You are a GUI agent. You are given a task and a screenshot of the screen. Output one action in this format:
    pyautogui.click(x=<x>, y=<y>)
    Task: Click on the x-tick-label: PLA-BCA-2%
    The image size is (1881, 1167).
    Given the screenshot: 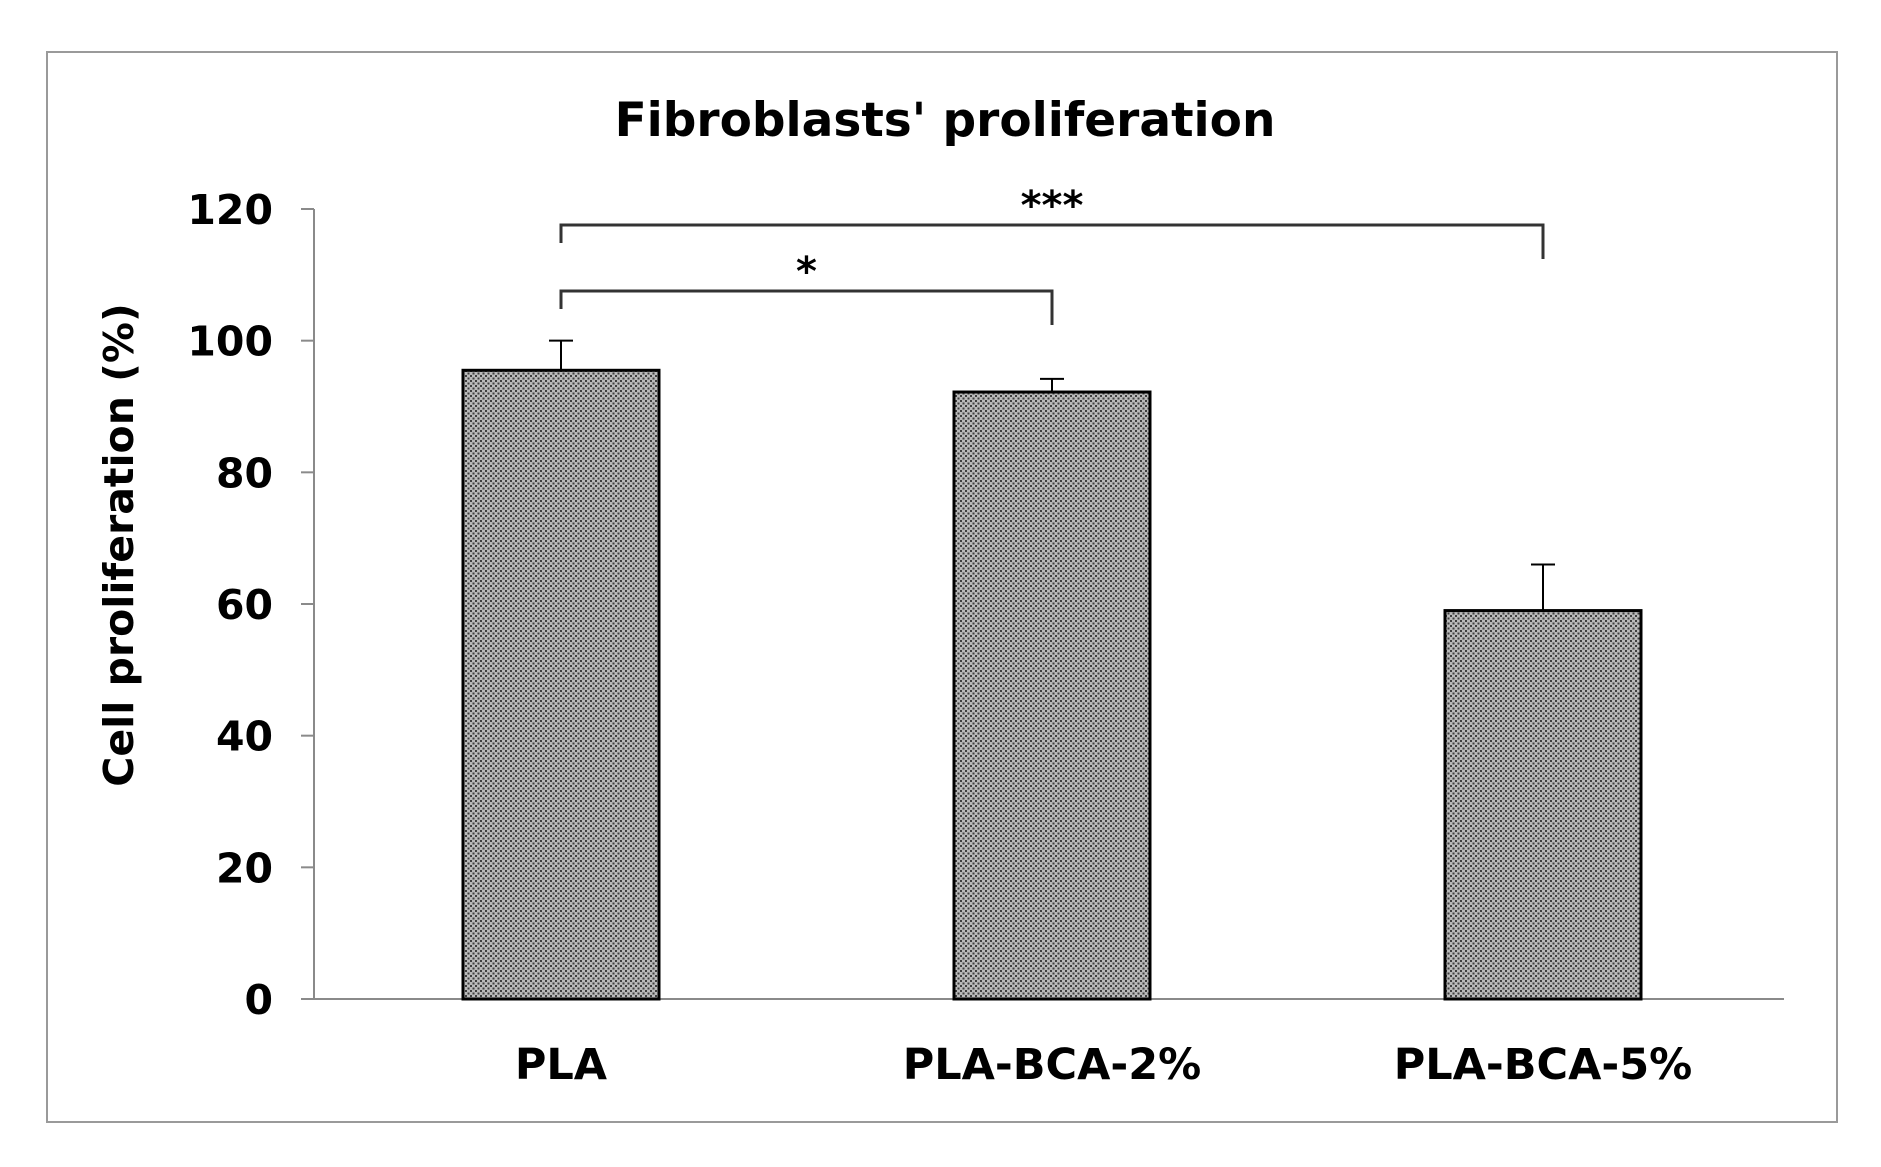 What is the action you would take?
    pyautogui.click(x=1052, y=1065)
    